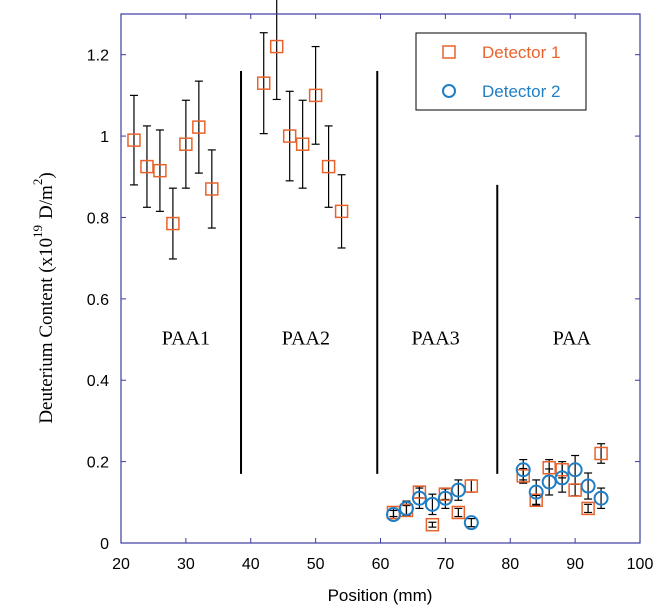 This screenshot has width=669, height=609. I want to click on legend-marker-square, so click(449, 52).